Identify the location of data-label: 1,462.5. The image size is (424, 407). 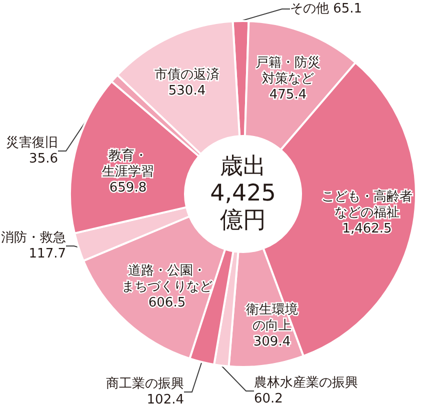
(367, 229).